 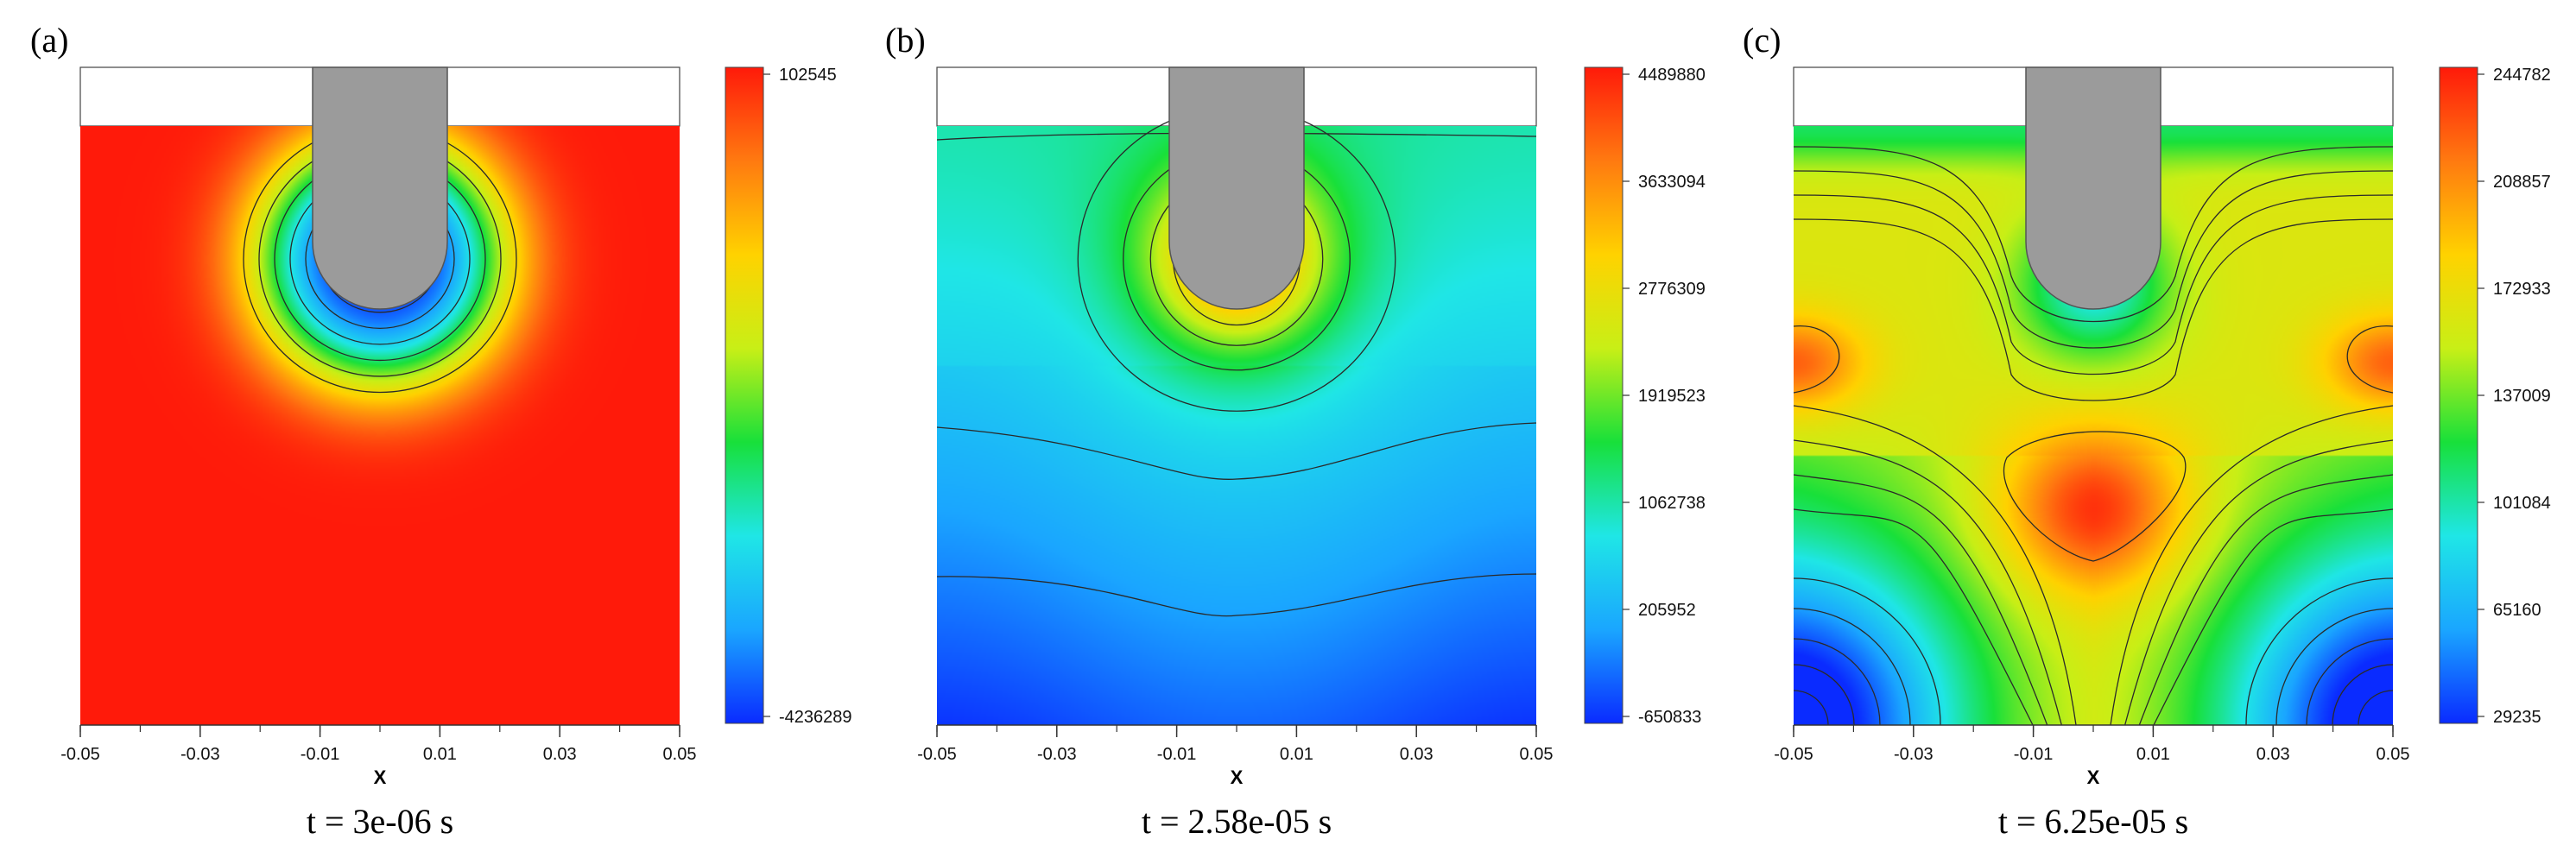 I want to click on colorbar-tick-label: -4236289, so click(x=815, y=717).